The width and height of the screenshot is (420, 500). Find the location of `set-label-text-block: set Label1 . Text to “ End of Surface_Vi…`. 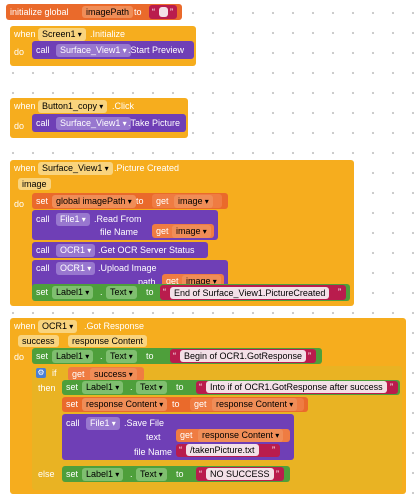

set-label-text-block: set Label1 . Text to “ End of Surface_Vi… is located at coordinates (191, 292).